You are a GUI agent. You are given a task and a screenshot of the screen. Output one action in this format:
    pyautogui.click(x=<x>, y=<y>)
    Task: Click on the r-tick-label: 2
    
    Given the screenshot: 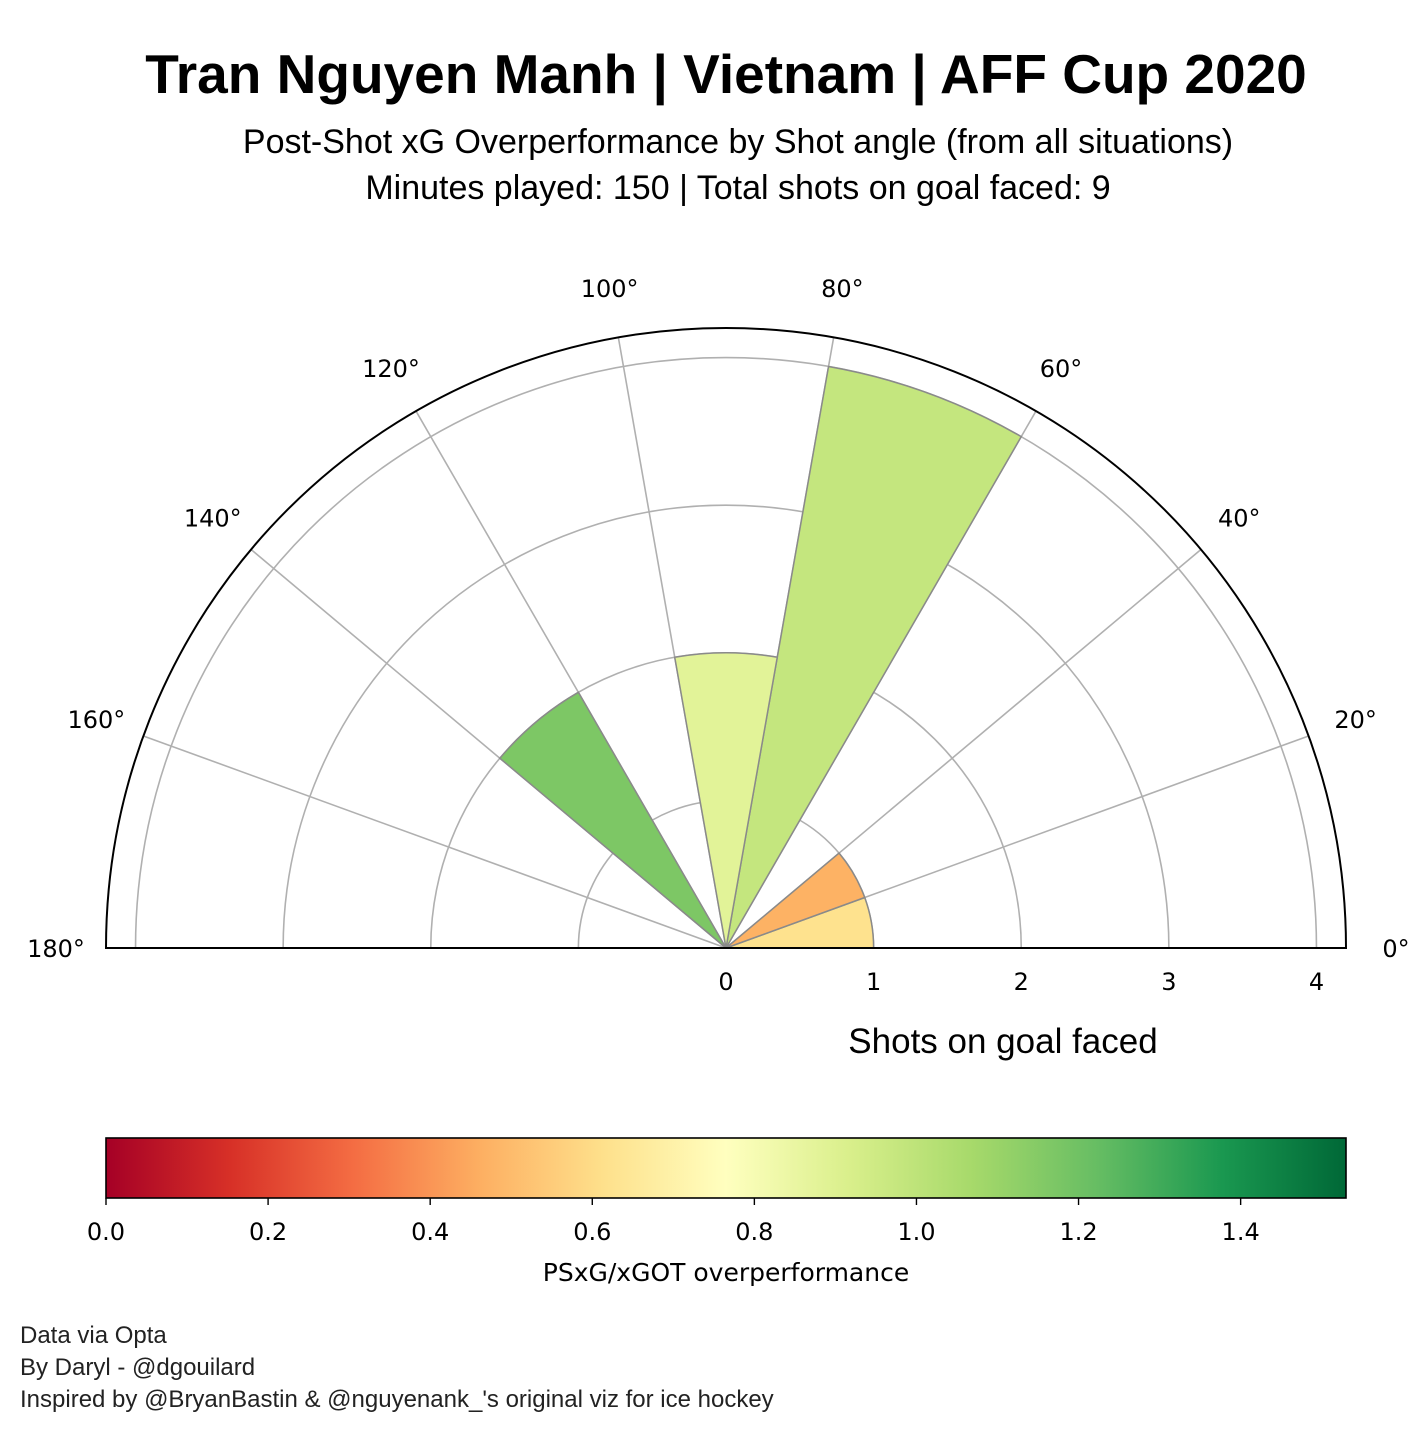 What is the action you would take?
    pyautogui.click(x=1021, y=982)
    